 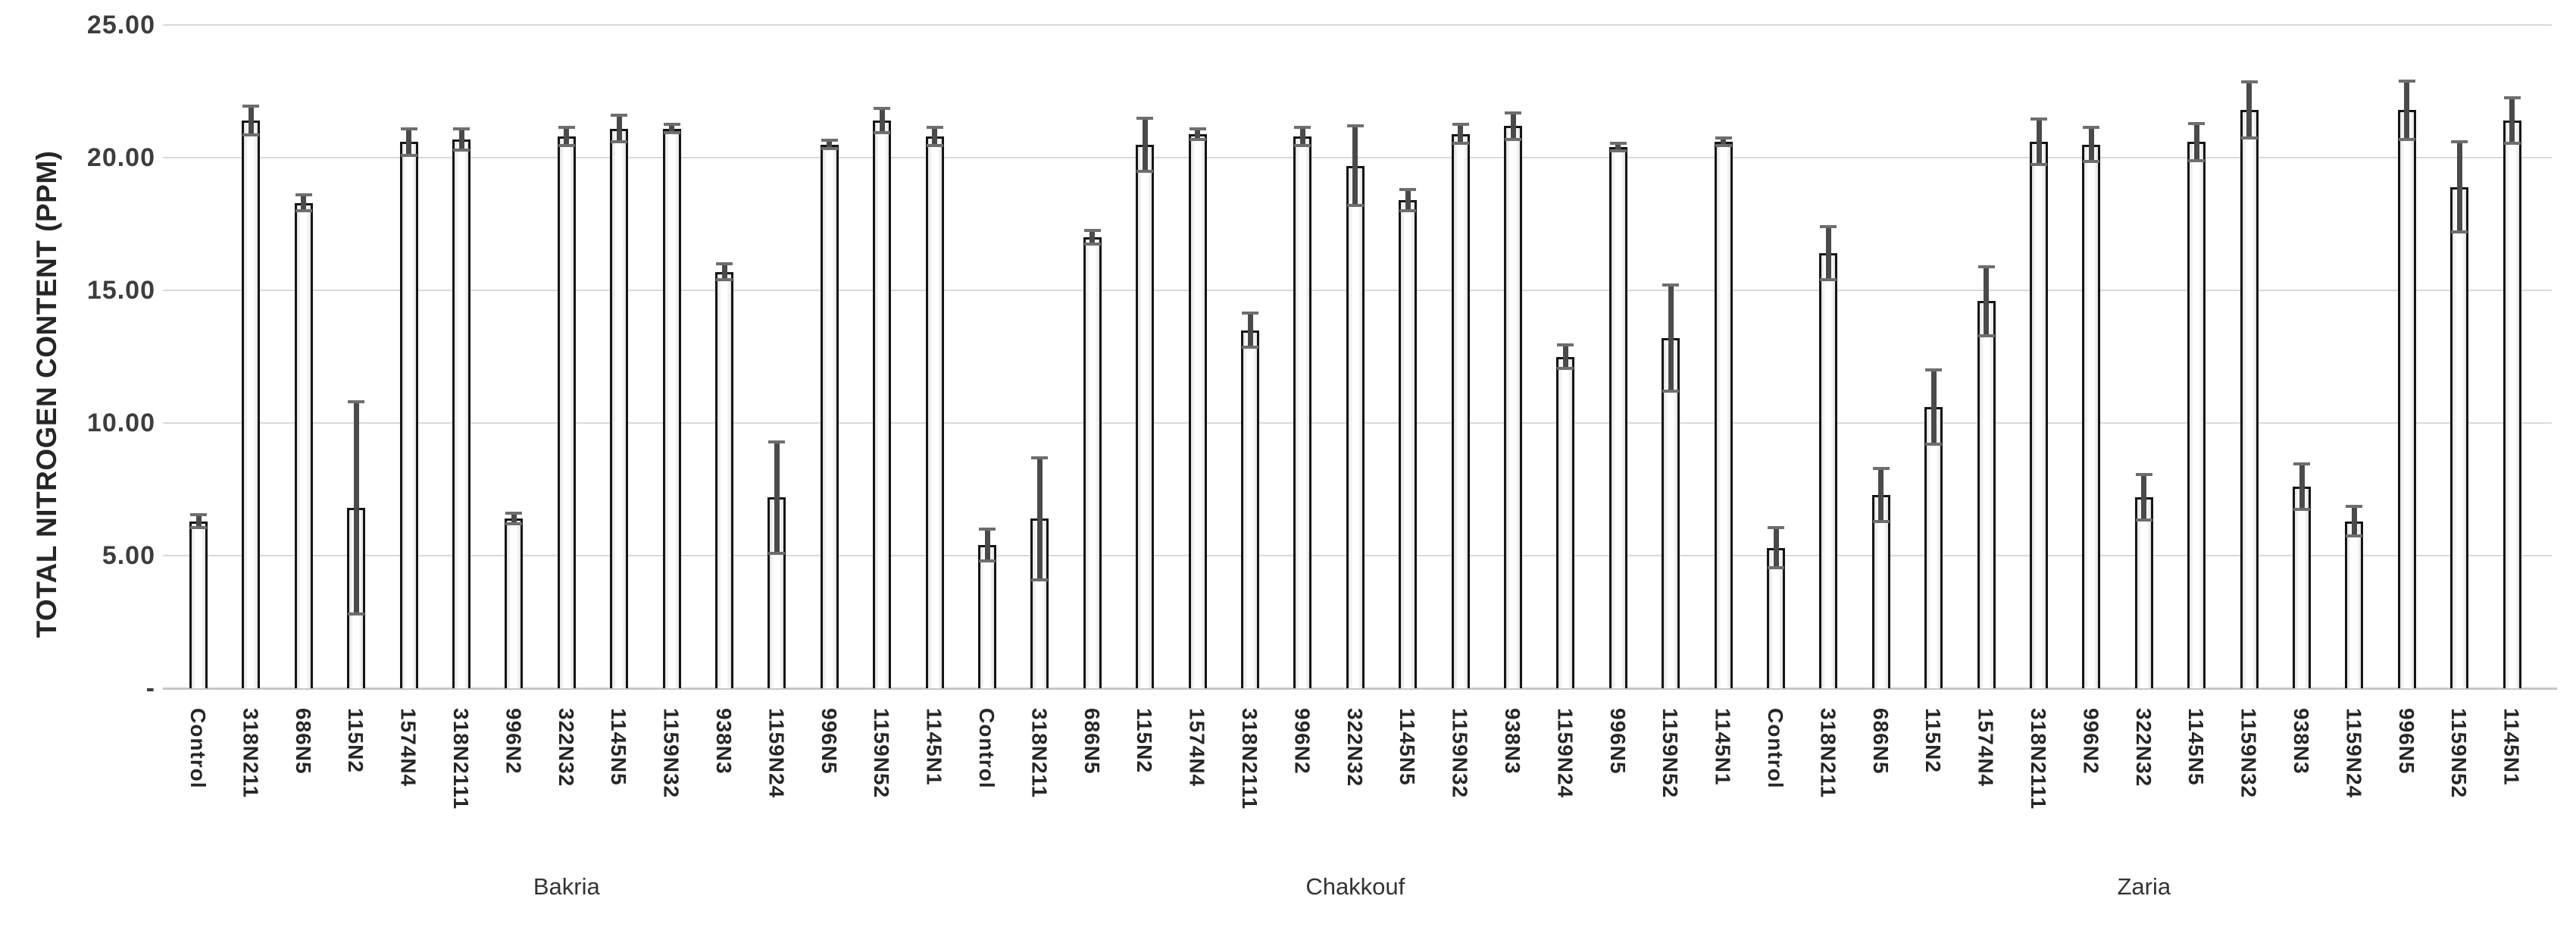 I want to click on category-label: 938N3, so click(x=1512, y=741).